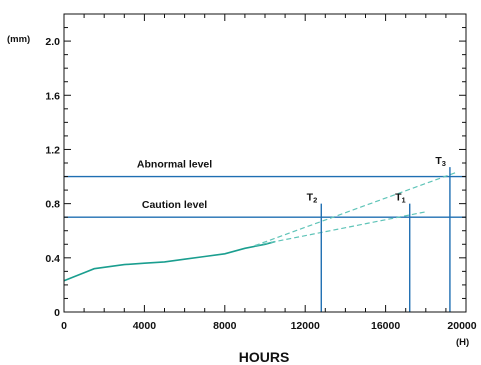 Image resolution: width=481 pixels, height=365 pixels. I want to click on x-tick-label: 20000, so click(461, 326).